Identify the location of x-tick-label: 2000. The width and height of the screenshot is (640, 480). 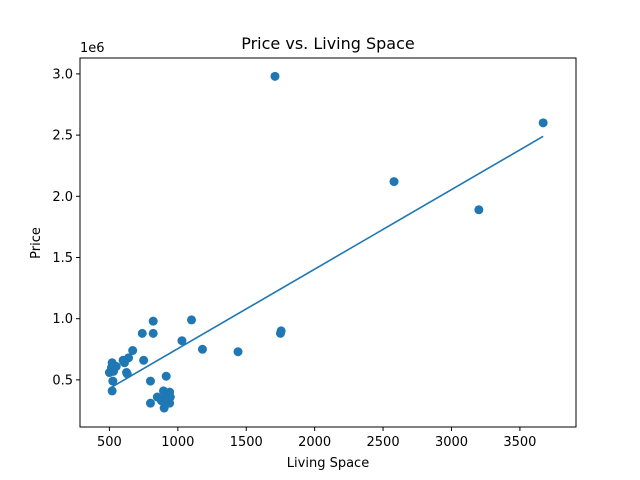
(314, 442).